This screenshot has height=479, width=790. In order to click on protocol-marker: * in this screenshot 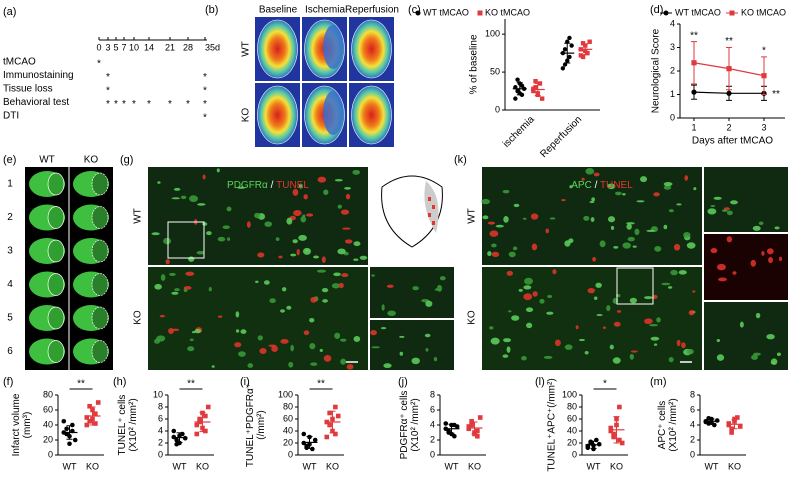, I will do `click(205, 104)`.